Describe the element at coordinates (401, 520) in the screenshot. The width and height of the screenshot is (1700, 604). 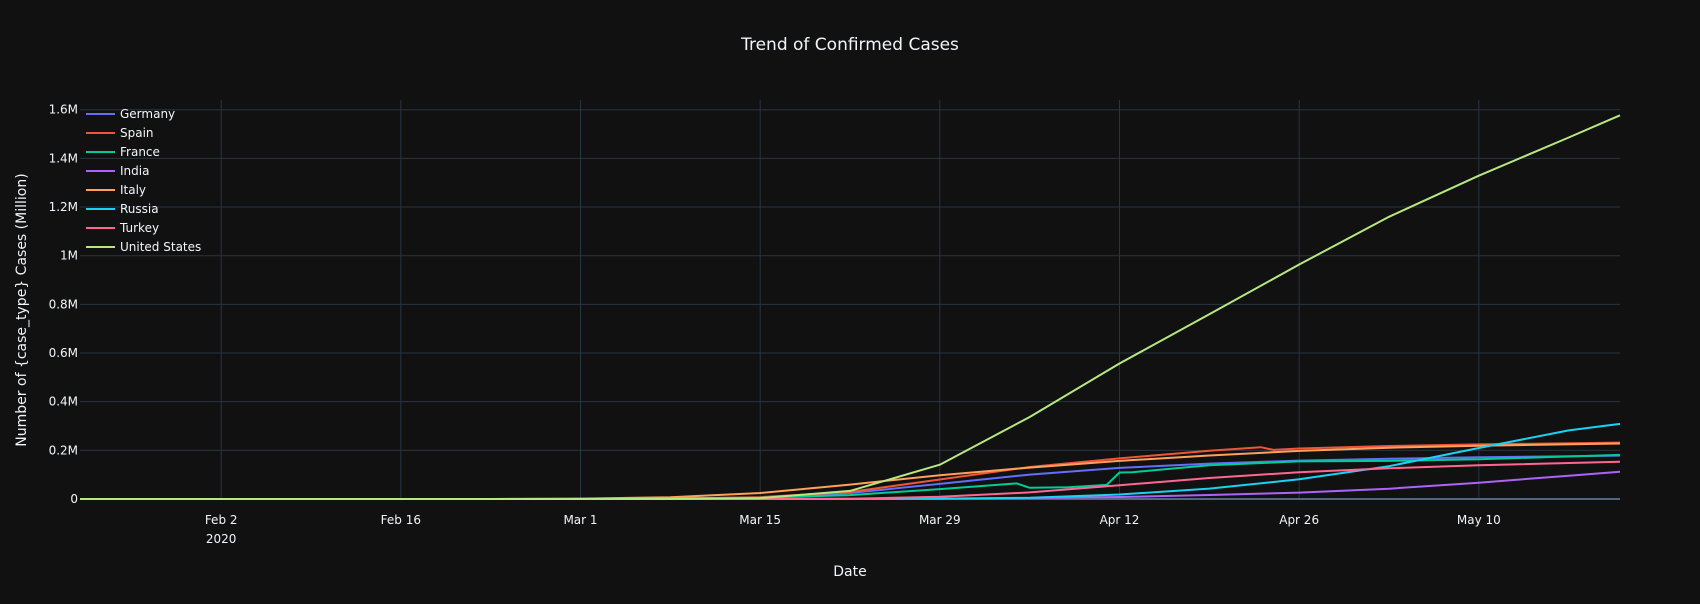
I see `x-tick-label: Feb 16` at that location.